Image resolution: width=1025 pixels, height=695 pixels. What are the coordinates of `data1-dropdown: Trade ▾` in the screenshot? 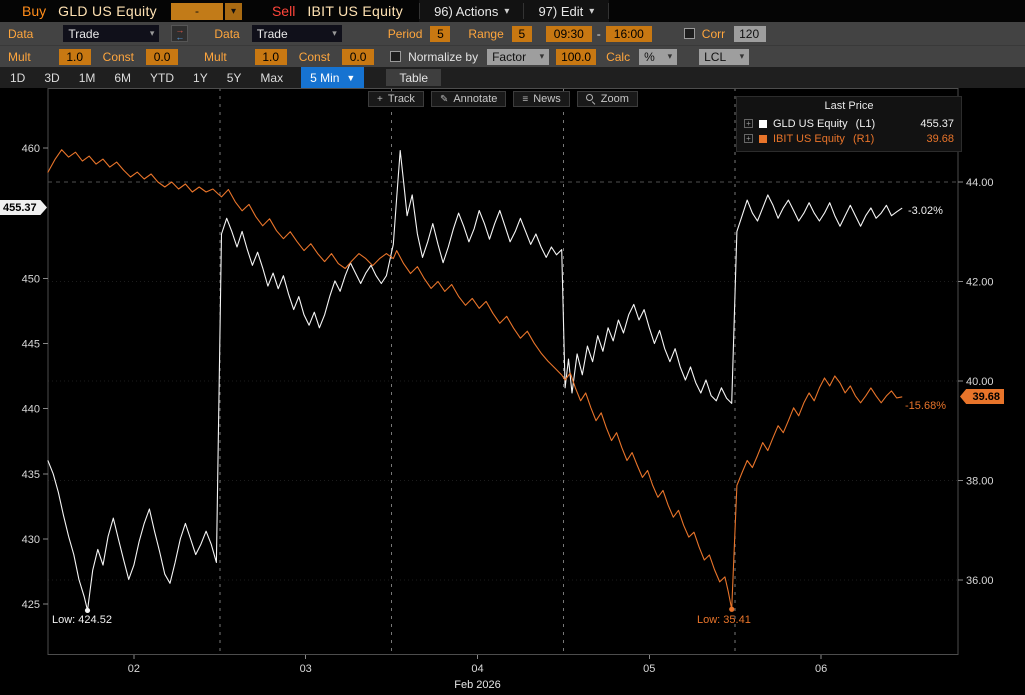 It's located at (111, 33).